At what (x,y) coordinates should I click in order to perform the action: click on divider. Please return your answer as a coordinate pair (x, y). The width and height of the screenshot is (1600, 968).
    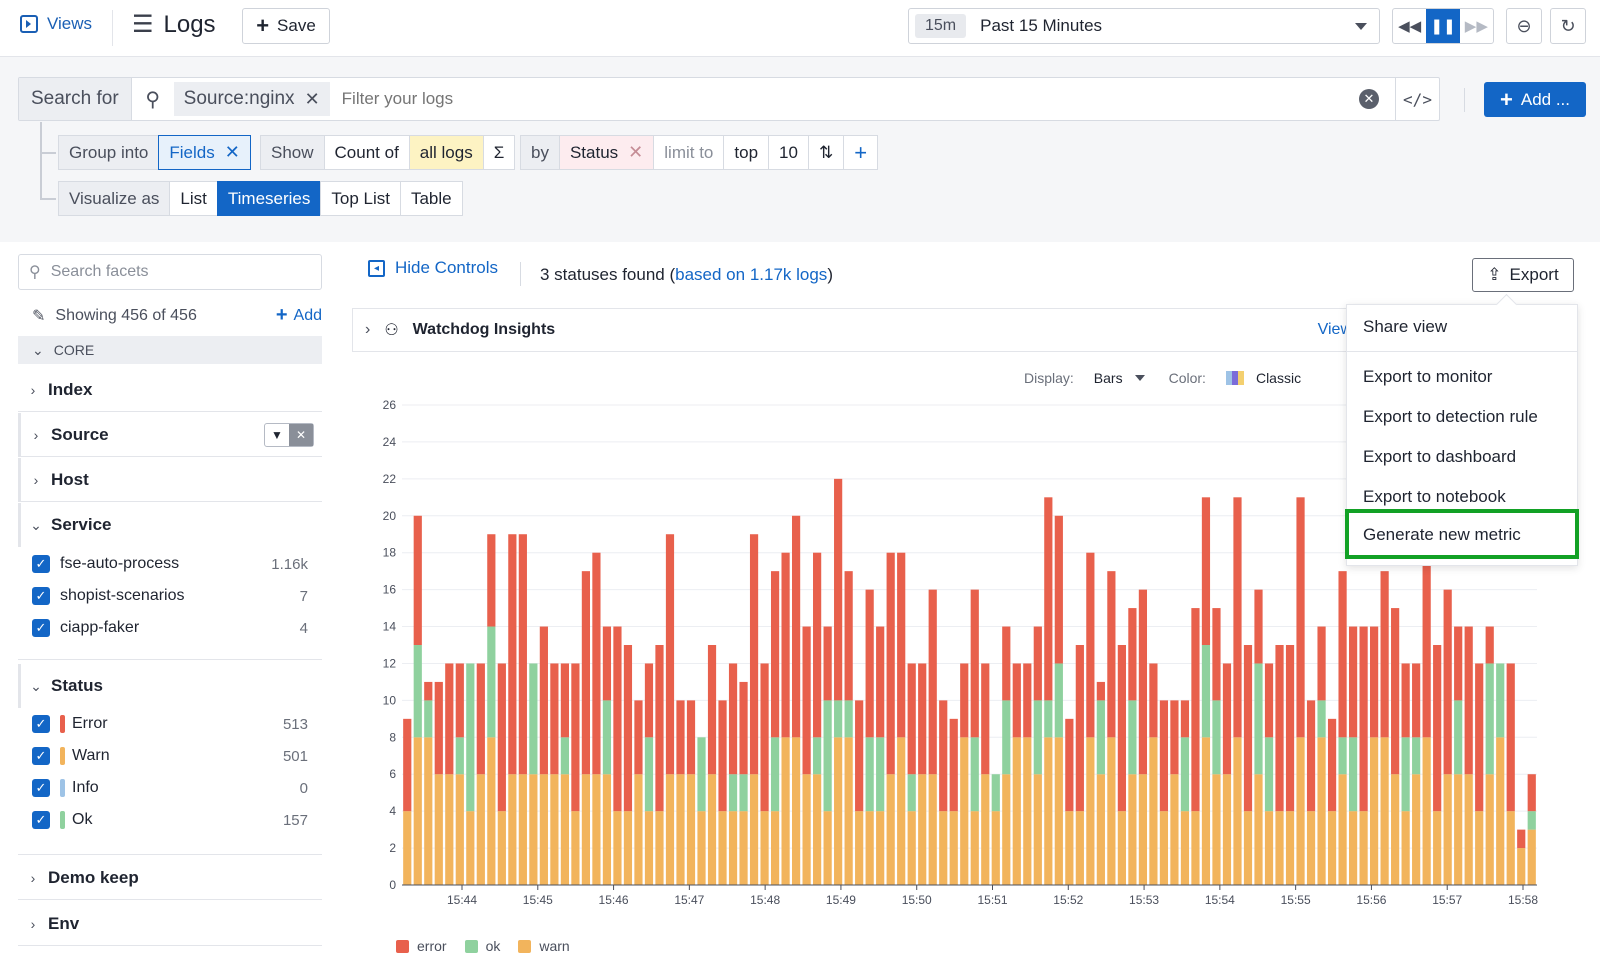
    Looking at the image, I should click on (1464, 100).